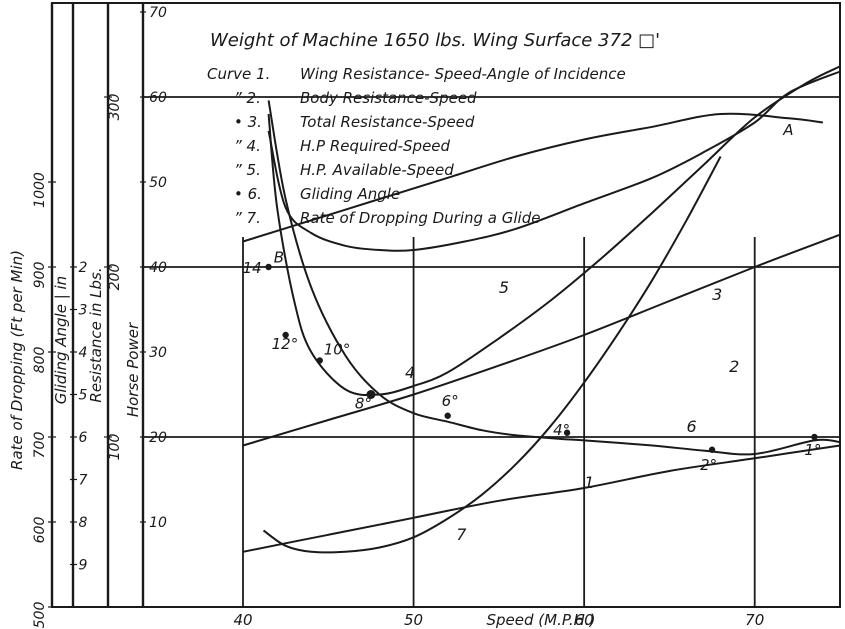  Describe the element at coordinates (420, 218) in the screenshot. I see `legend-entry: Rate of Dropping During a Glide` at that location.